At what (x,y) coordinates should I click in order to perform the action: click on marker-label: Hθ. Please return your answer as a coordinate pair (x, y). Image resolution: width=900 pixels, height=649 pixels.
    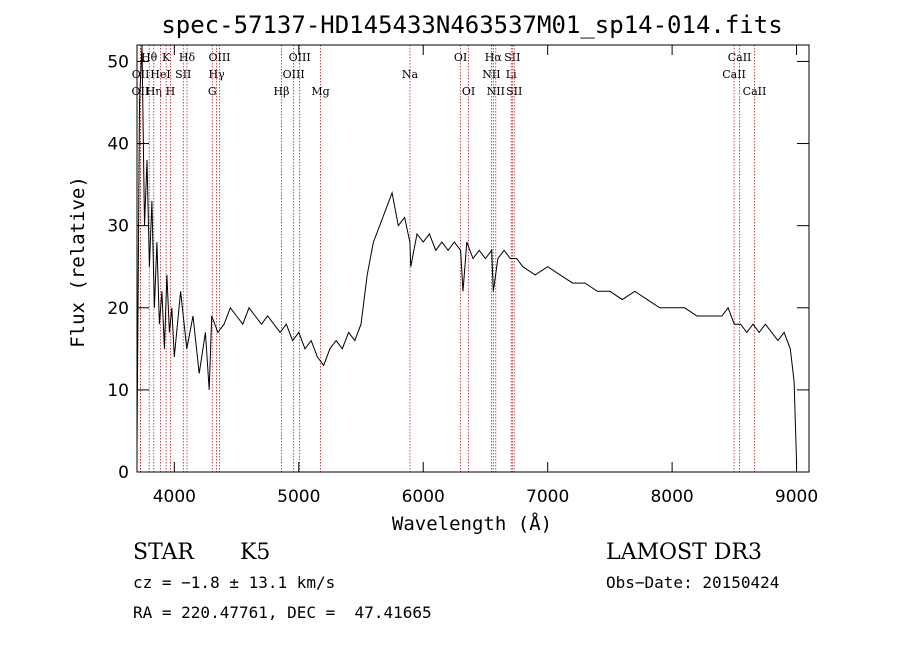
    Looking at the image, I should click on (149, 57).